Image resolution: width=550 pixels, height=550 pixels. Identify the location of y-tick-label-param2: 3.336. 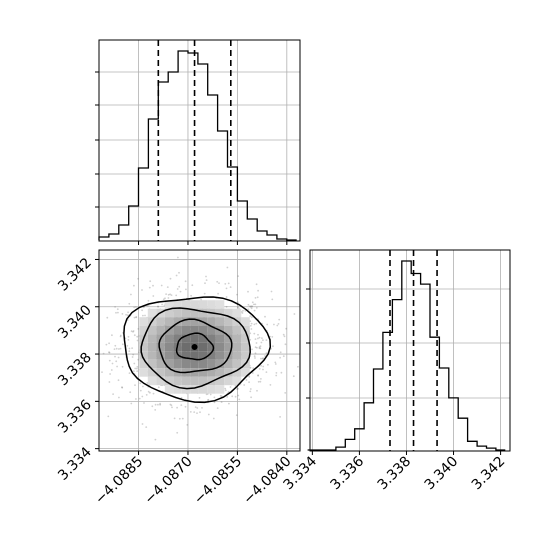
(75, 417).